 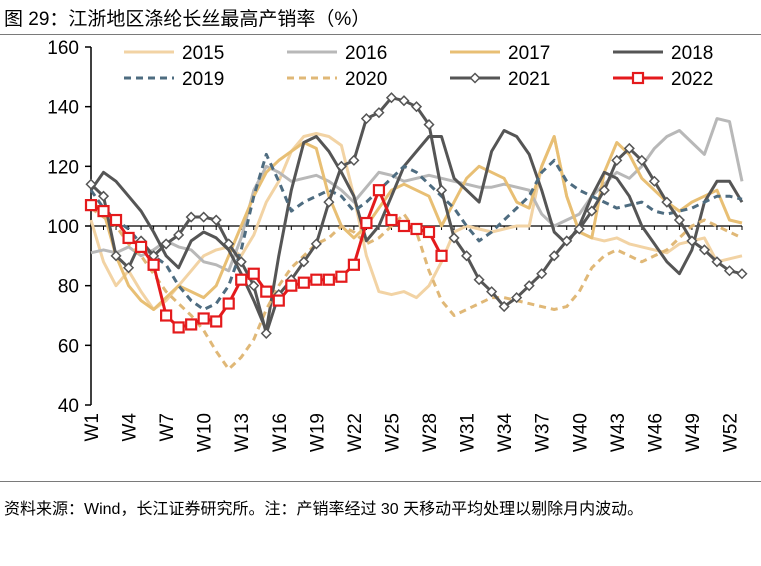 What do you see at coordinates (63, 108) in the screenshot?
I see `y-tick-label: 140` at bounding box center [63, 108].